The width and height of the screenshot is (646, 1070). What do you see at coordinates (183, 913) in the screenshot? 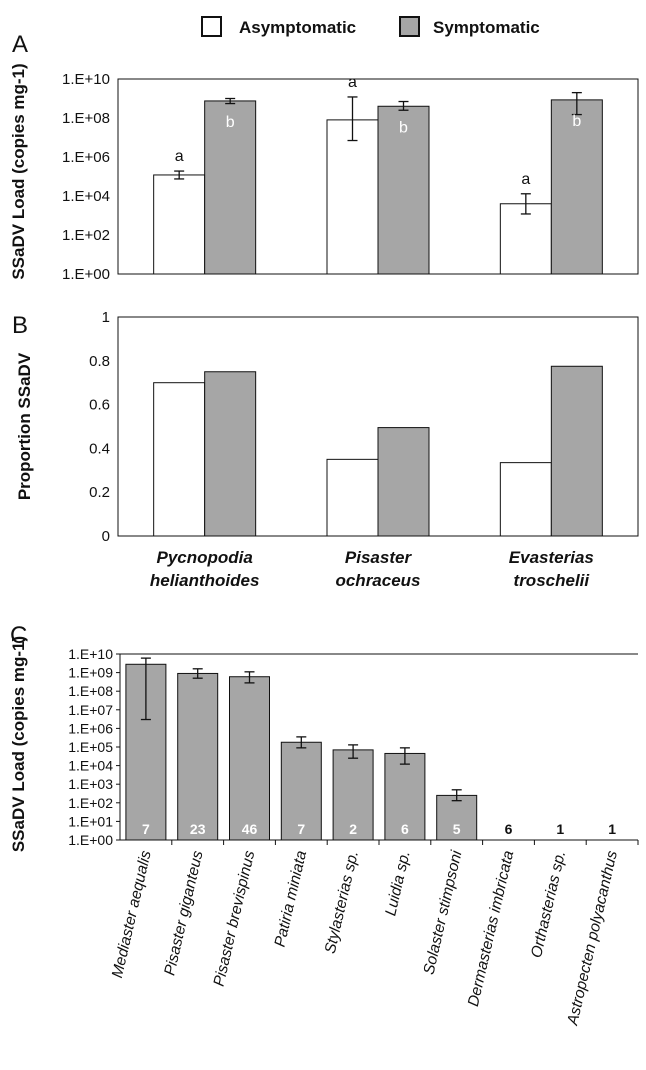
I see `x-tick-label: Pisaster giganteus` at bounding box center [183, 913].